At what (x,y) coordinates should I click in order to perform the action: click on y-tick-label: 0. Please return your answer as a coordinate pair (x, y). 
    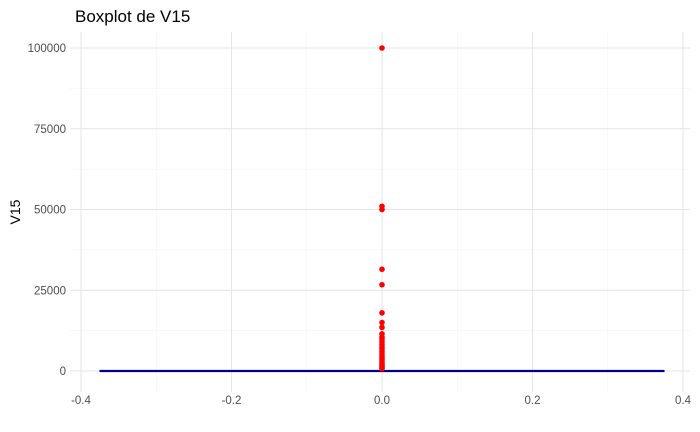
    Looking at the image, I should click on (63, 372).